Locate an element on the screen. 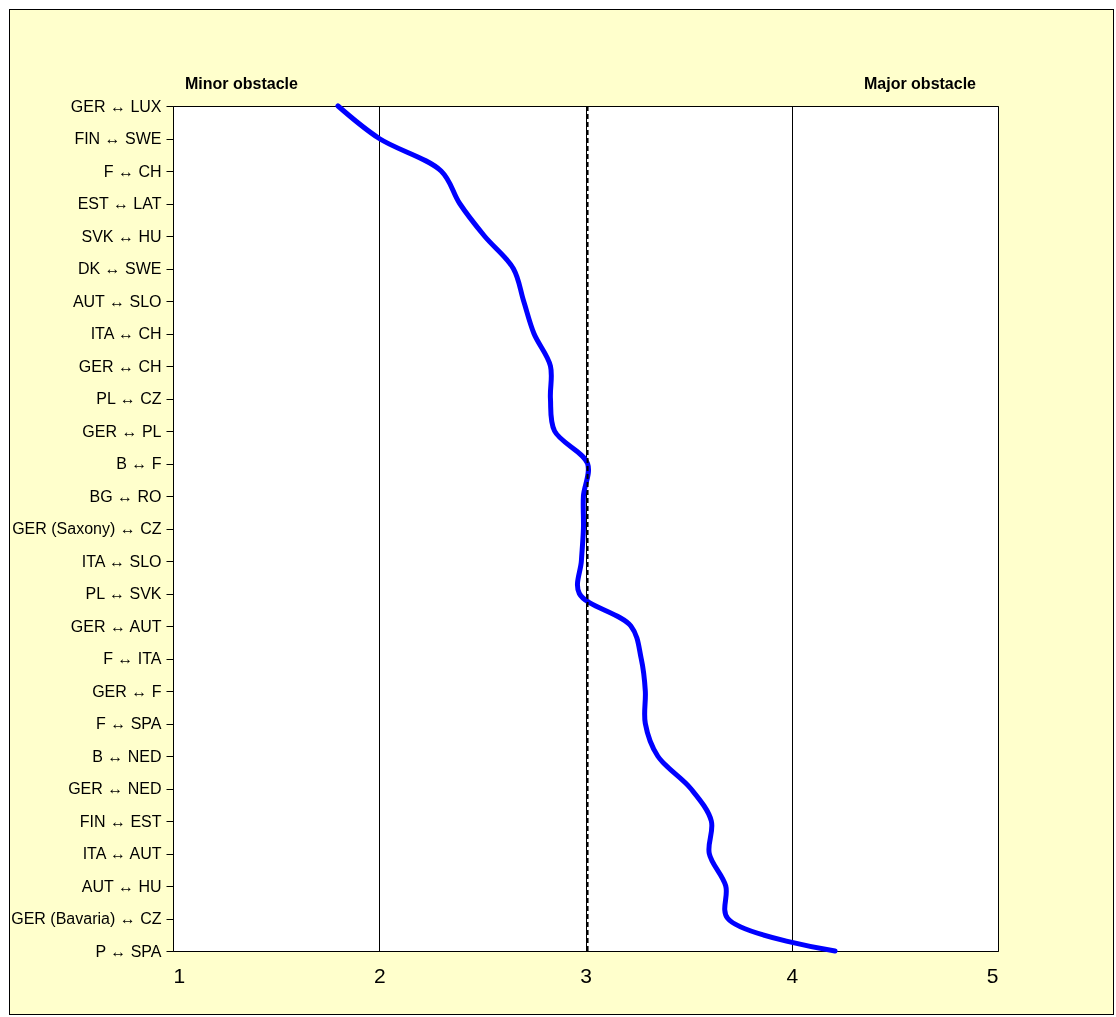 This screenshot has height=1017, width=1116. y-tick-label: DK ↔ SWE is located at coordinates (119, 268).